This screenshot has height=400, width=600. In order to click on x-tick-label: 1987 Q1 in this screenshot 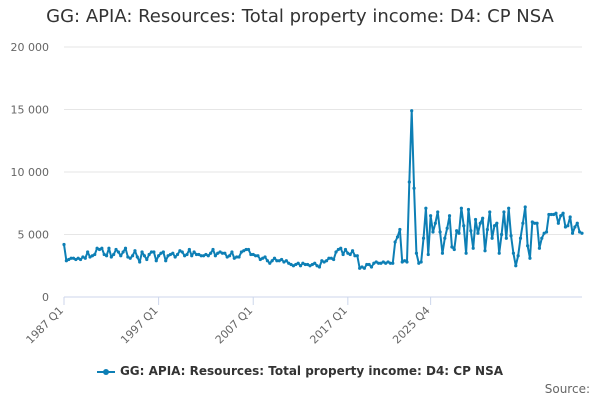, I will do `click(45, 325)`.